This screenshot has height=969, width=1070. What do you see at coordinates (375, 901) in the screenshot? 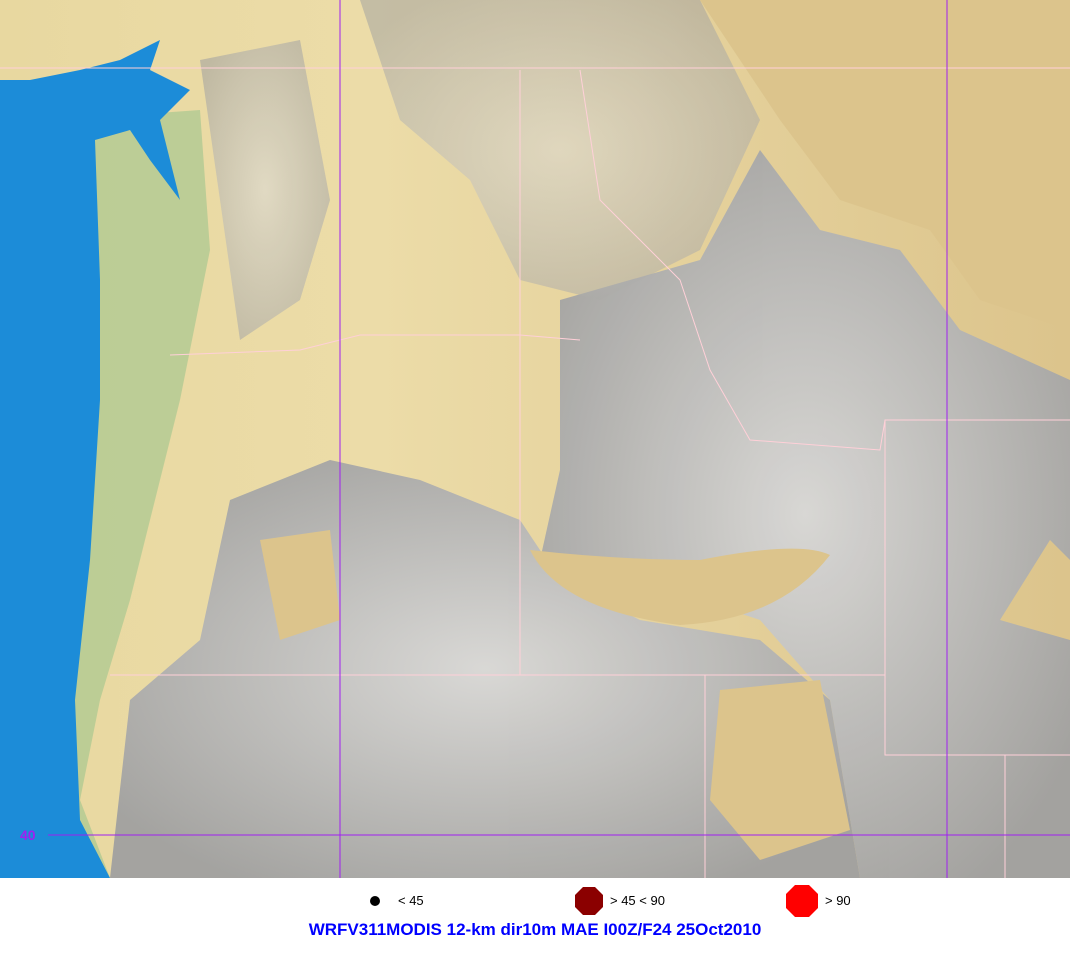
I see `small-dot-icon` at bounding box center [375, 901].